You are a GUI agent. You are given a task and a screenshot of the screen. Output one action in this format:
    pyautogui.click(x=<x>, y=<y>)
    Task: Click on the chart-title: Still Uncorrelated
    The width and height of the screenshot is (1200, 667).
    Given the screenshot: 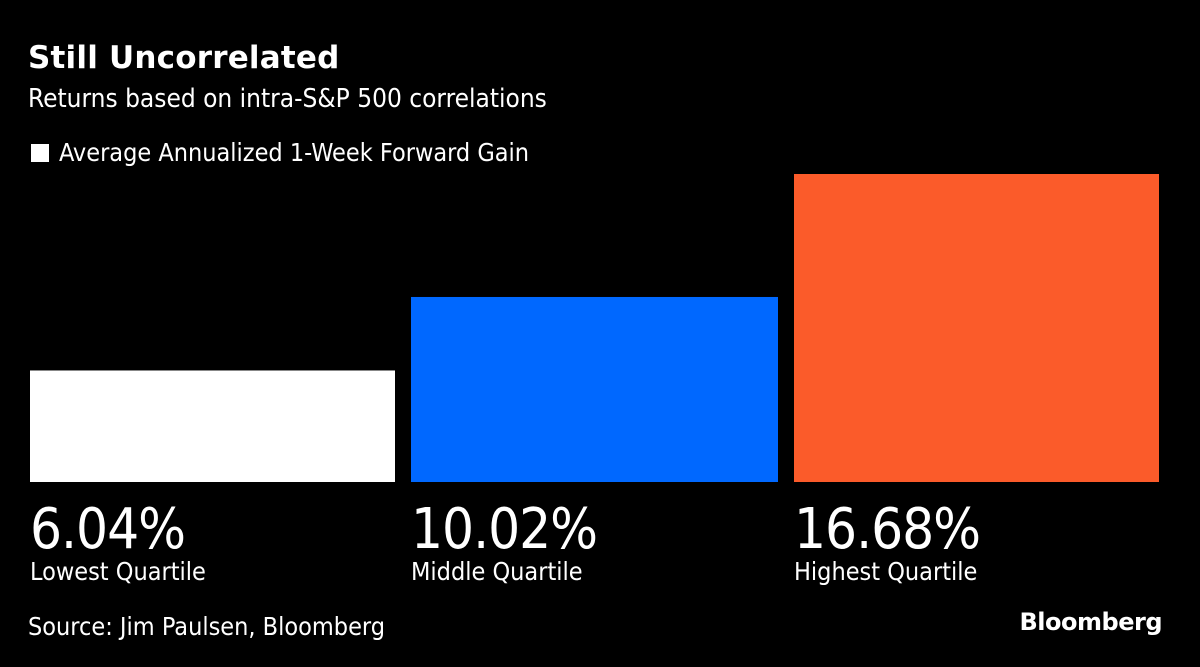 What is the action you would take?
    pyautogui.click(x=184, y=58)
    